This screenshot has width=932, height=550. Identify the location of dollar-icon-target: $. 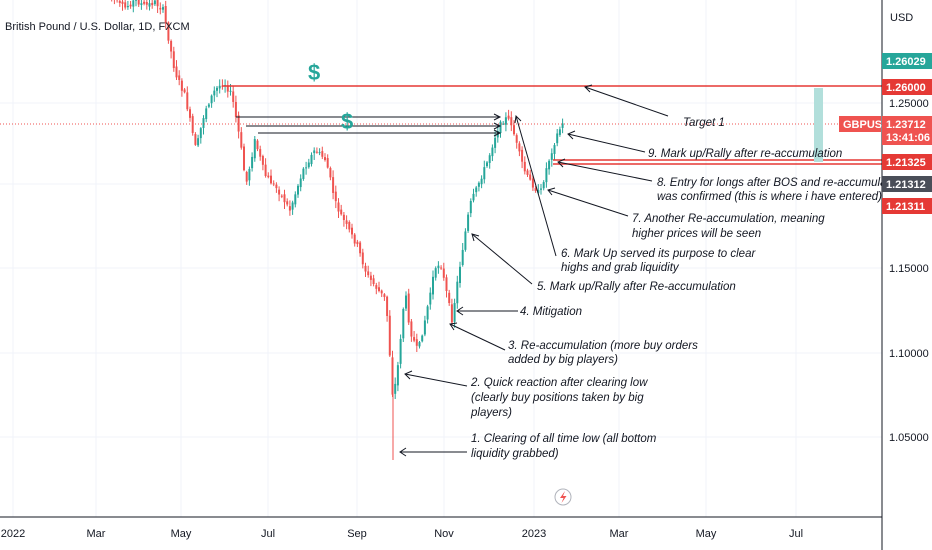
(314, 72).